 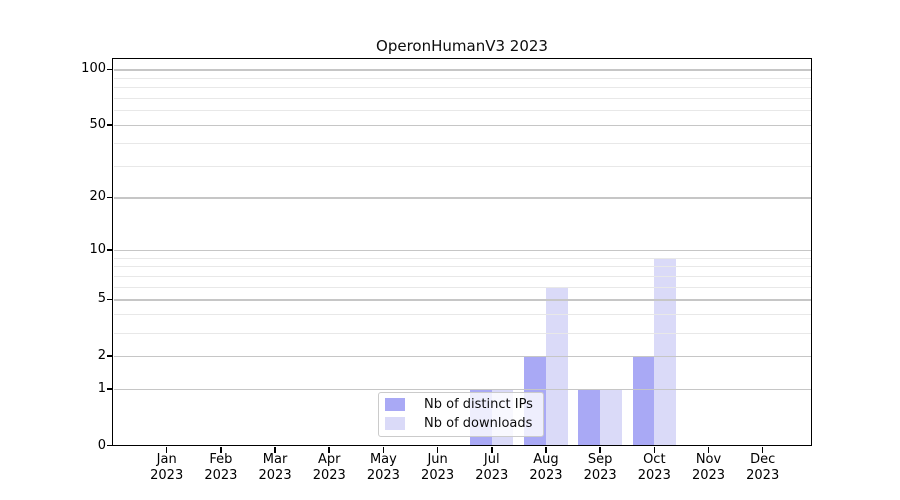 I want to click on bar-nb-of-distinct-ips-sep, so click(x=589, y=417).